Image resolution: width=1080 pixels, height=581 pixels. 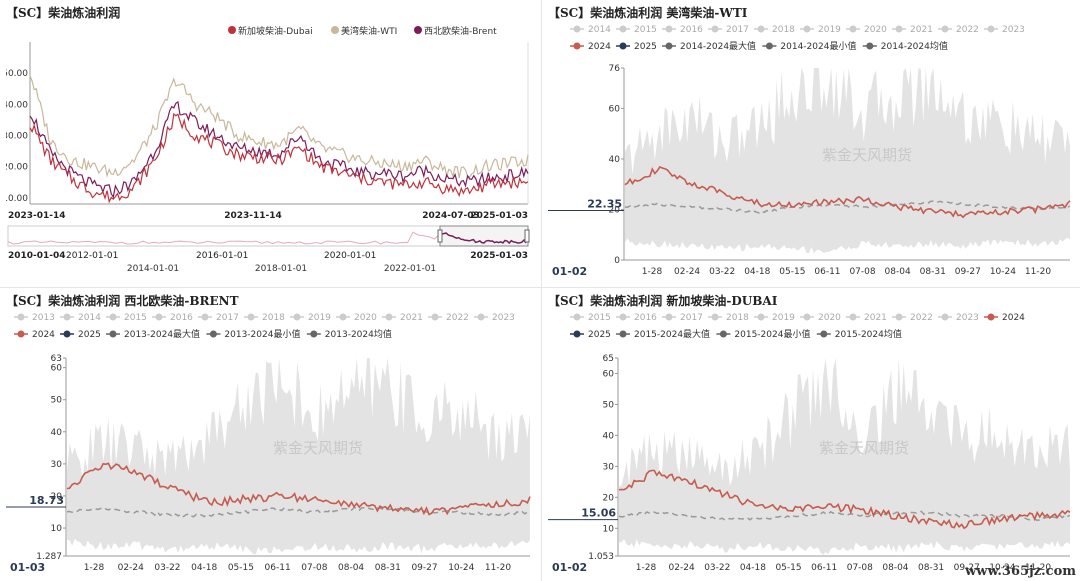 What do you see at coordinates (63, 13) in the screenshot?
I see `chart-title: 【SC】柴油炼油利润` at bounding box center [63, 13].